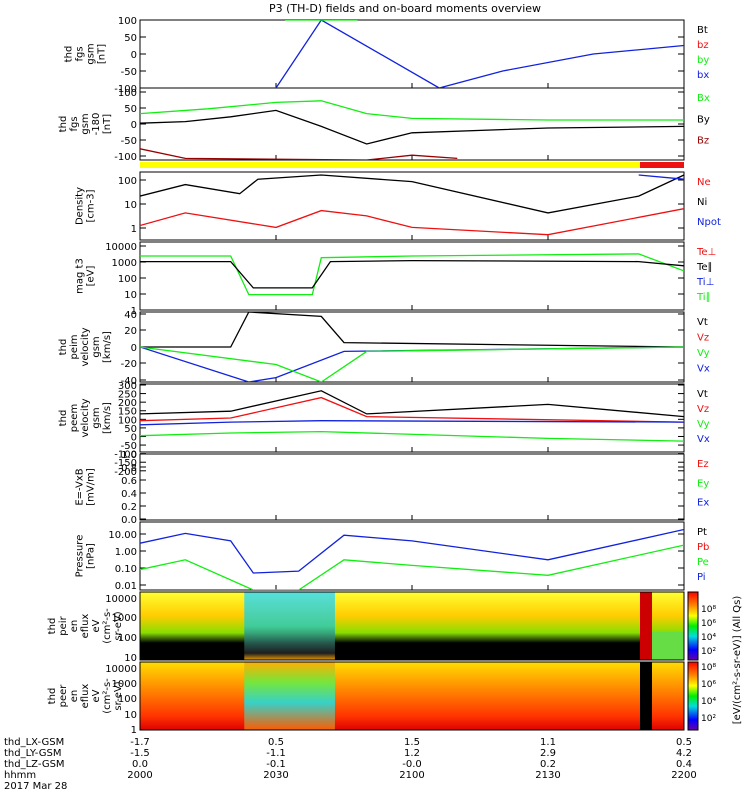 The width and height of the screenshot is (750, 800). What do you see at coordinates (412, 404) in the screenshot?
I see `series-peem-velocity-Vt` at bounding box center [412, 404].